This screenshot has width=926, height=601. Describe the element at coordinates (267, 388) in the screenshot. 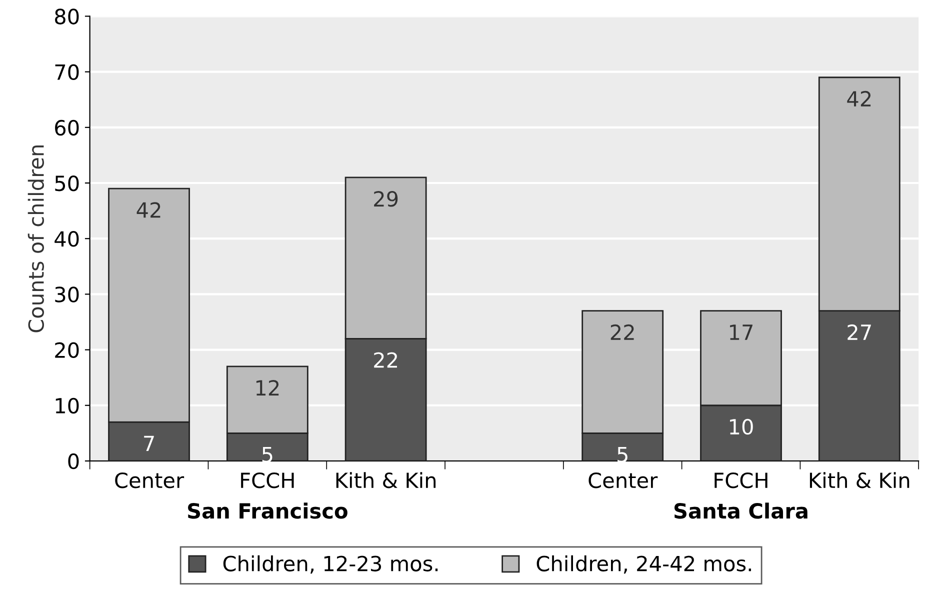

I see `data-label: 12` at that location.